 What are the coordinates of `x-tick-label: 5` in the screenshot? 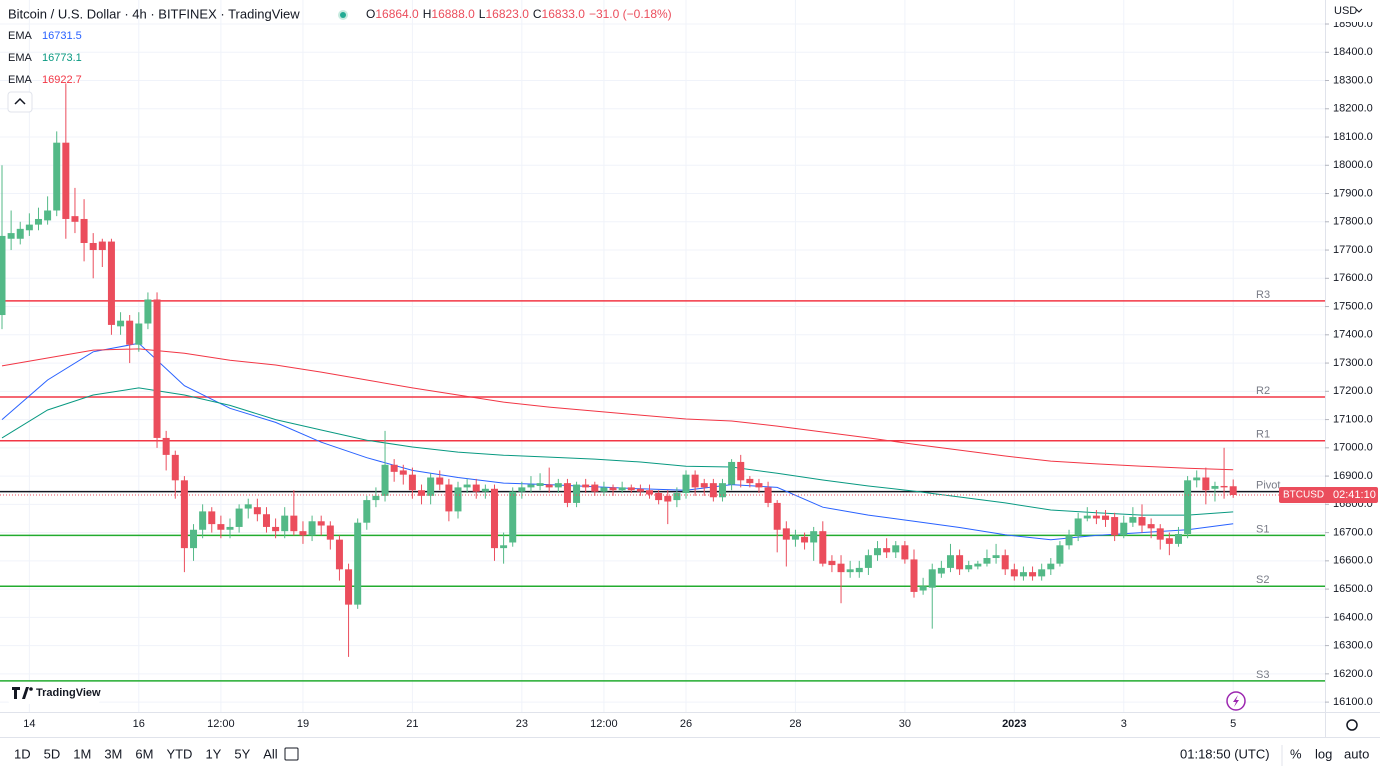 It's located at (1233, 724).